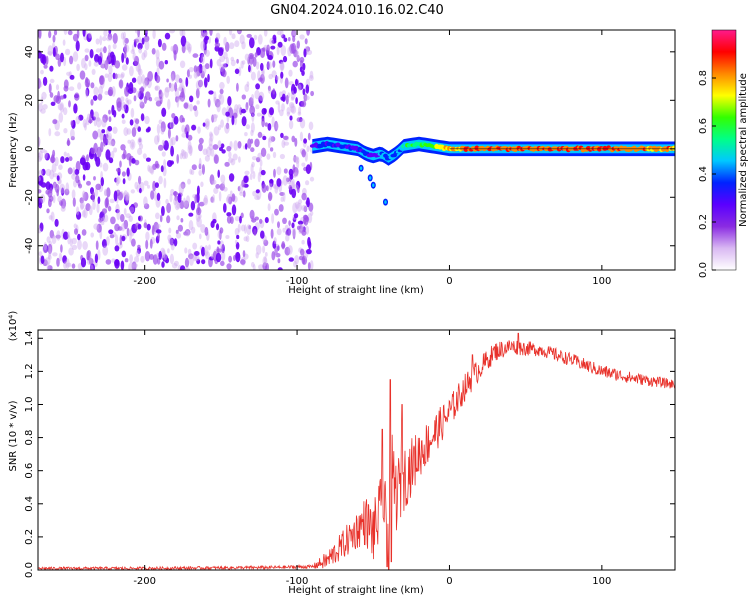 Image resolution: width=750 pixels, height=600 pixels. What do you see at coordinates (724, 150) in the screenshot?
I see `colorbar-bar` at bounding box center [724, 150].